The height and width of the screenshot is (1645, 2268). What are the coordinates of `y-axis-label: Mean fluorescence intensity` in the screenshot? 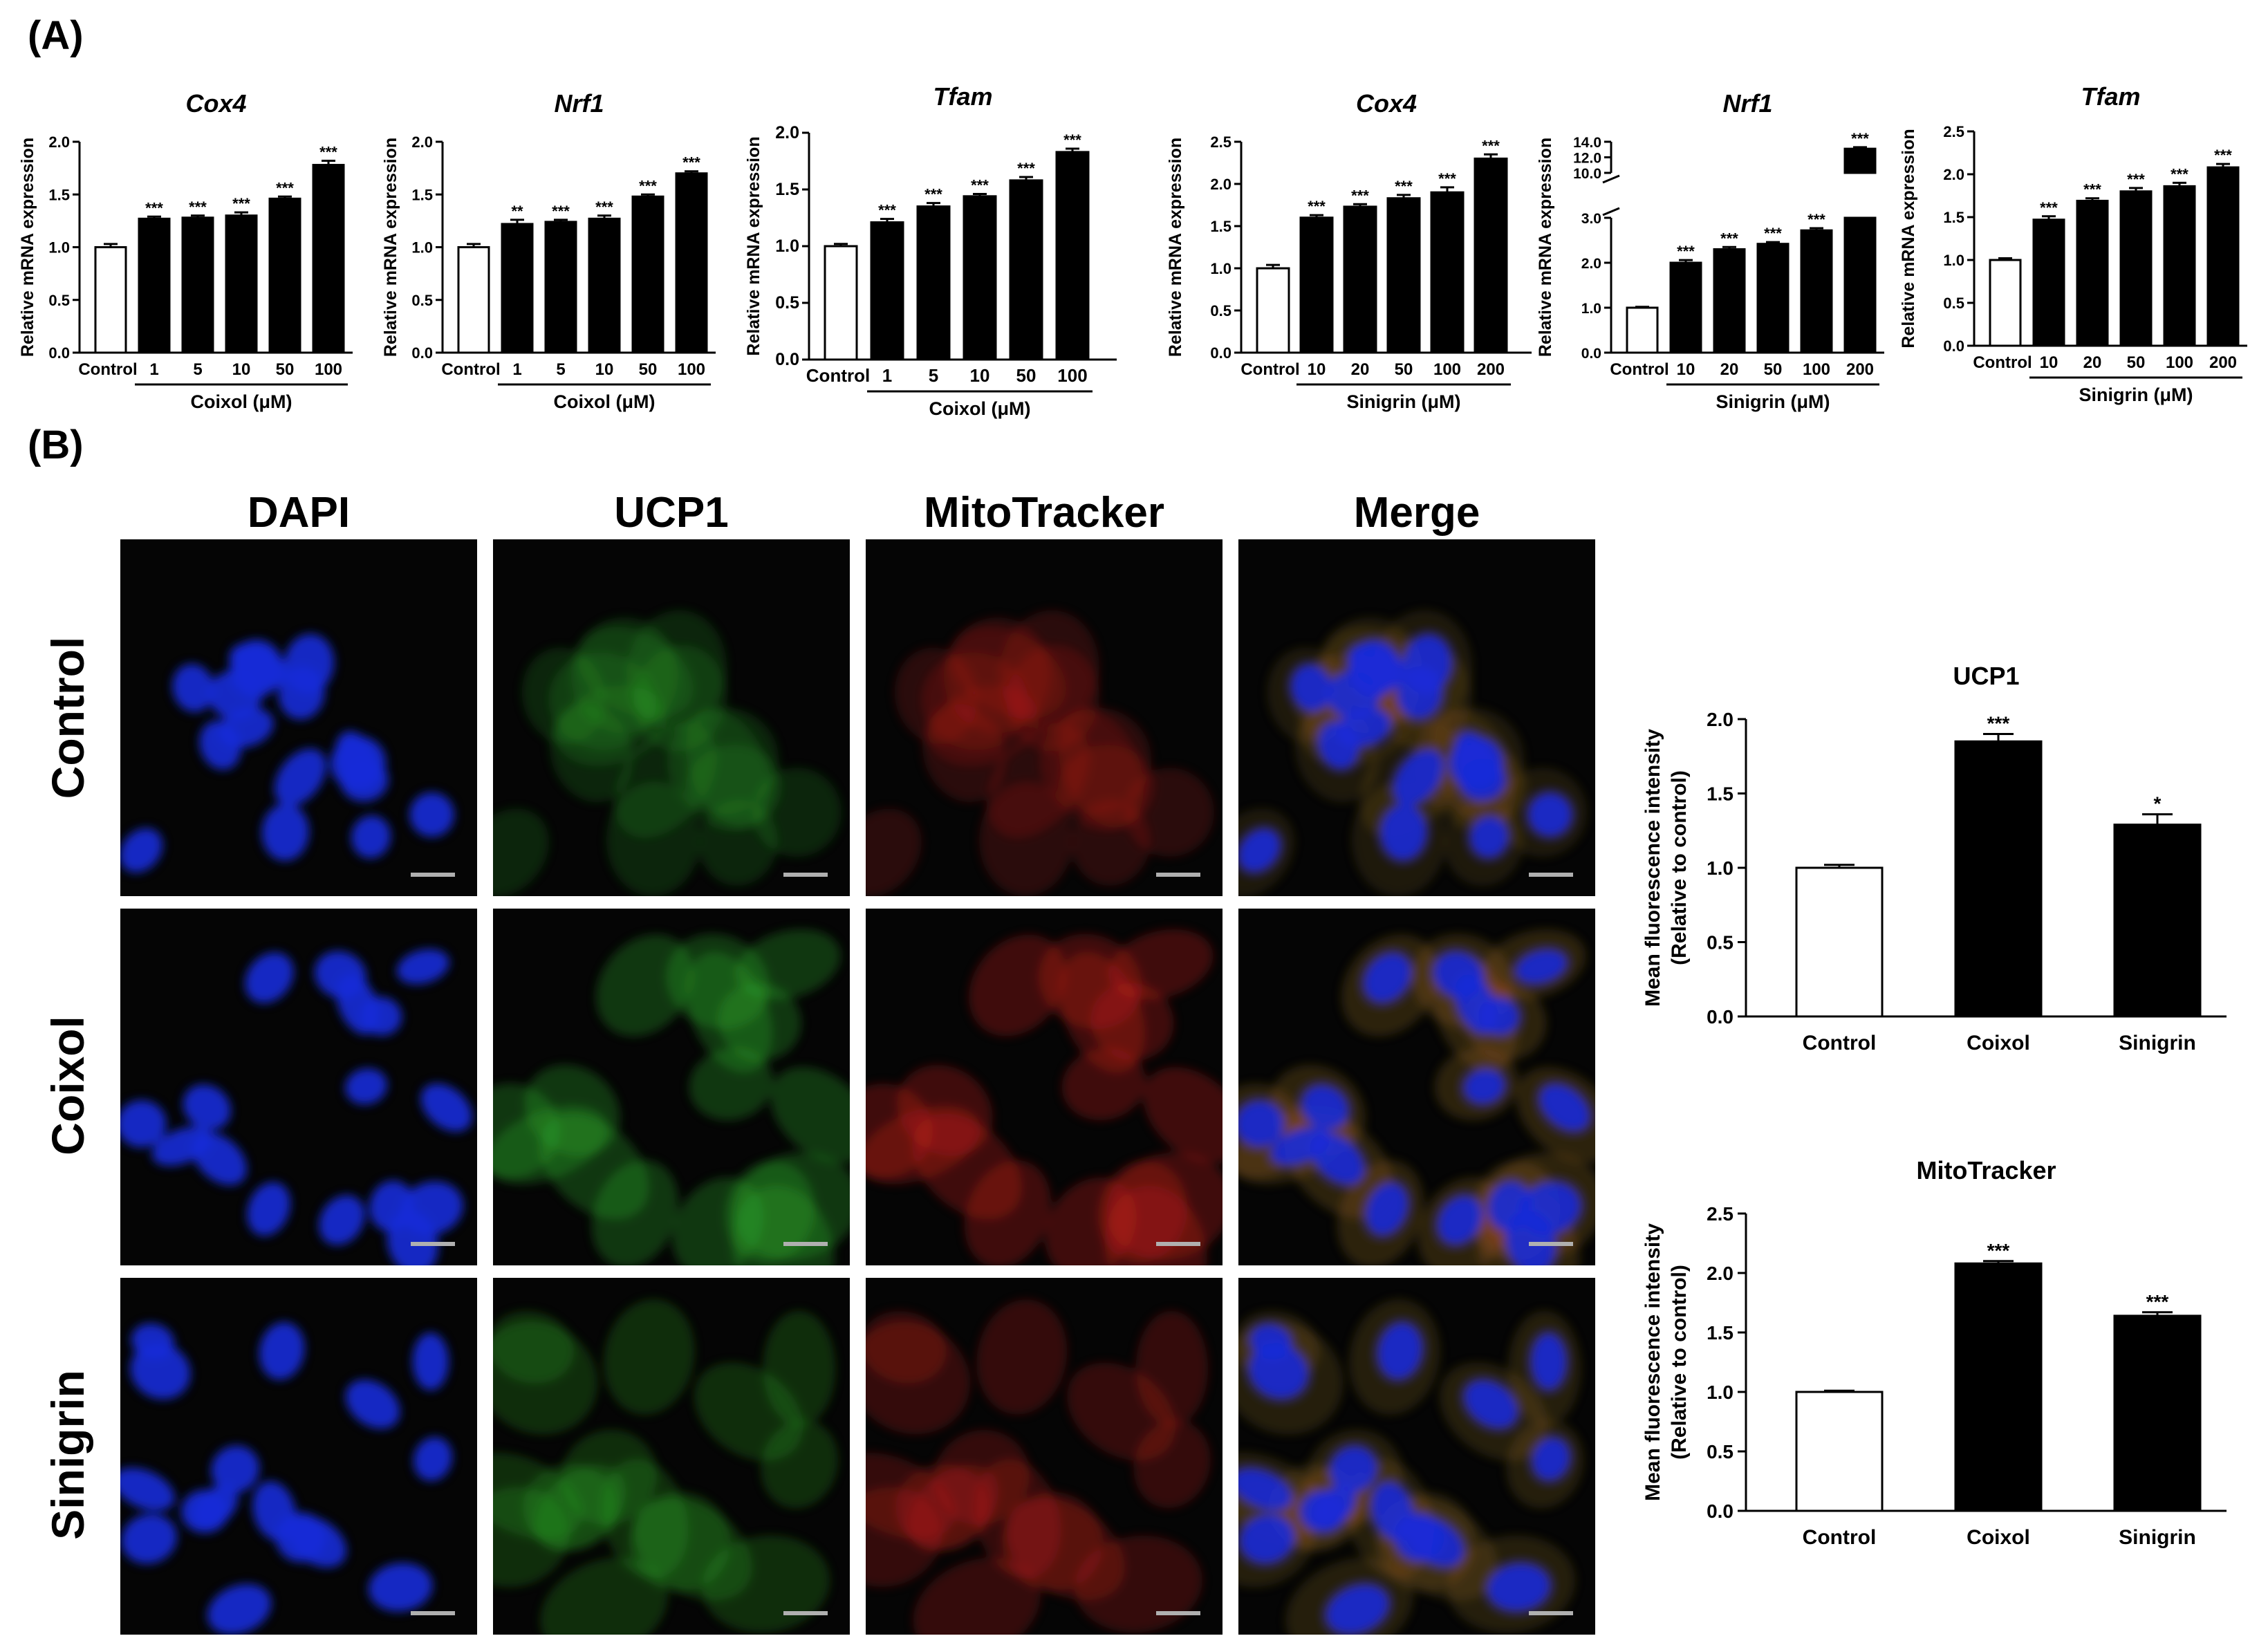 It's located at (1653, 868).